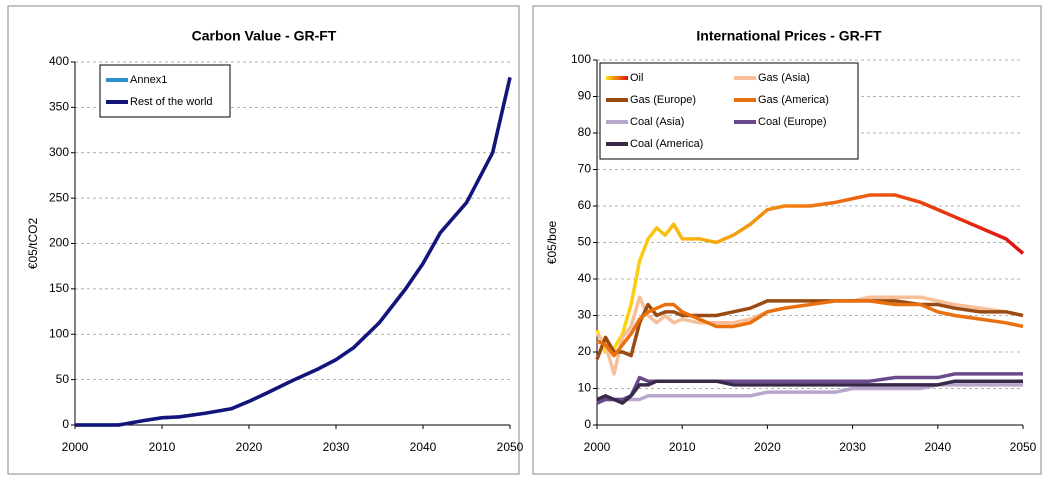 The image size is (1043, 482). Describe the element at coordinates (585, 315) in the screenshot. I see `y-tick-label: 30` at that location.